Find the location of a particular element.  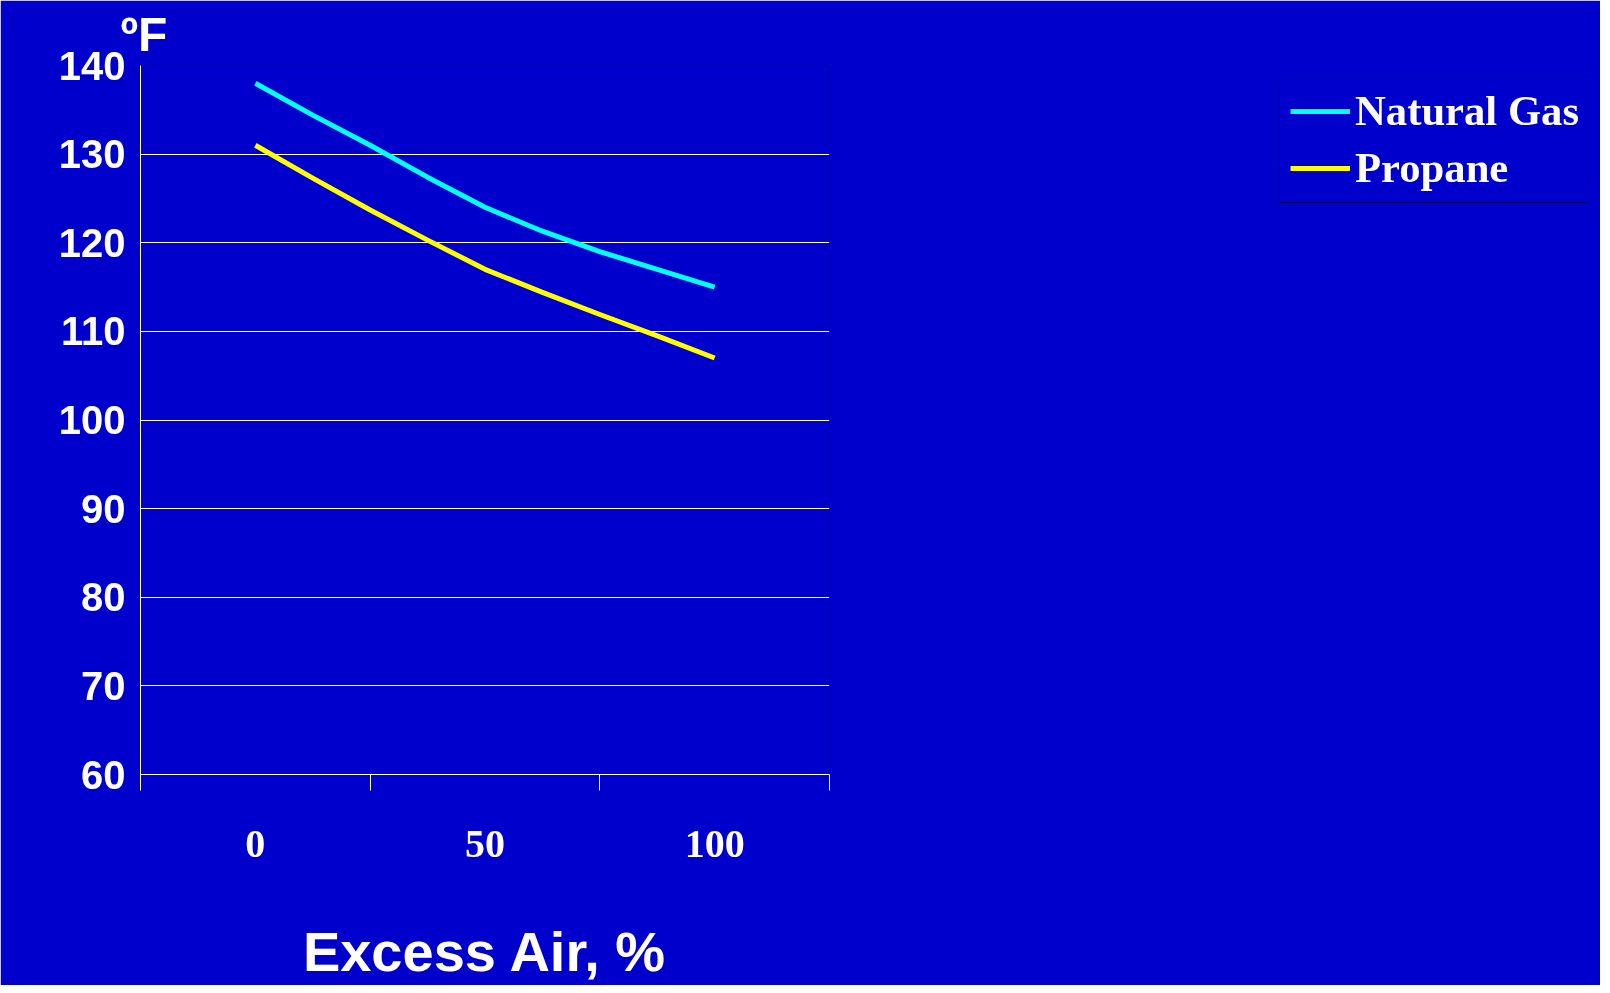

y-tick-label: 70 is located at coordinates (103, 685).